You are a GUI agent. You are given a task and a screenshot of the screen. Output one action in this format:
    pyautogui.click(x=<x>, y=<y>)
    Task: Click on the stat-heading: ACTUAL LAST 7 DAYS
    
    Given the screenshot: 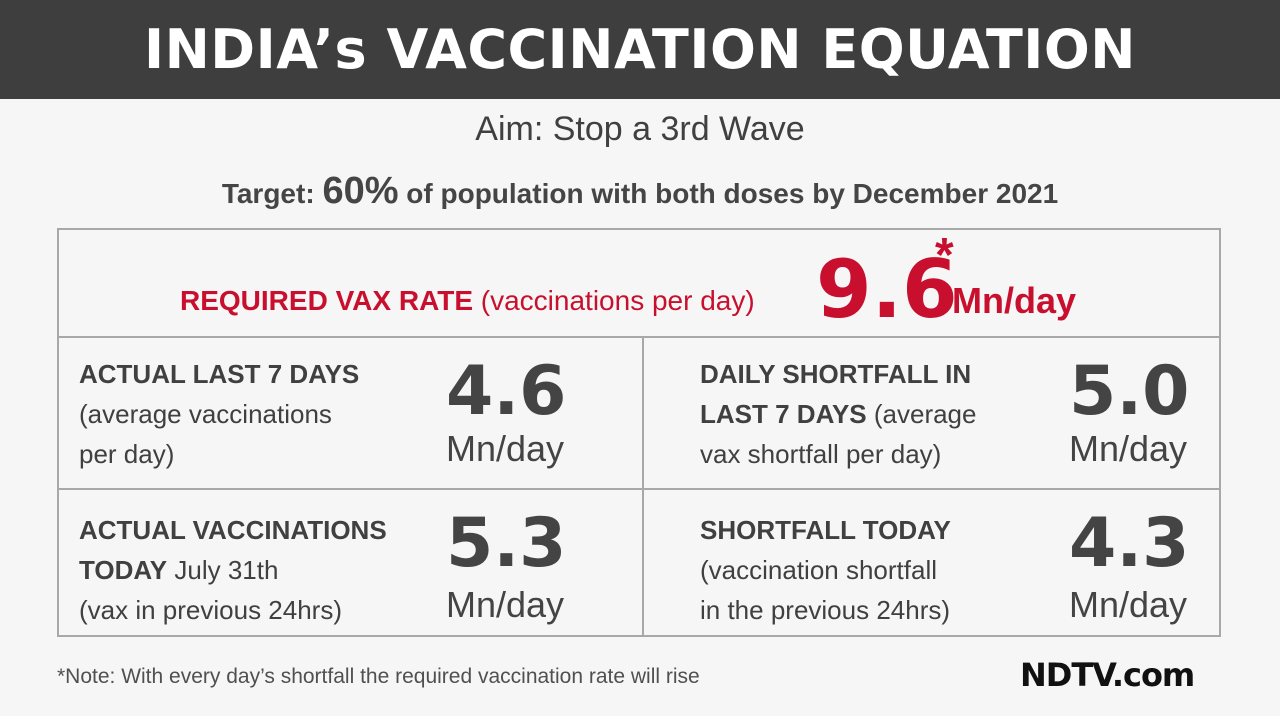 What is the action you would take?
    pyautogui.click(x=219, y=374)
    